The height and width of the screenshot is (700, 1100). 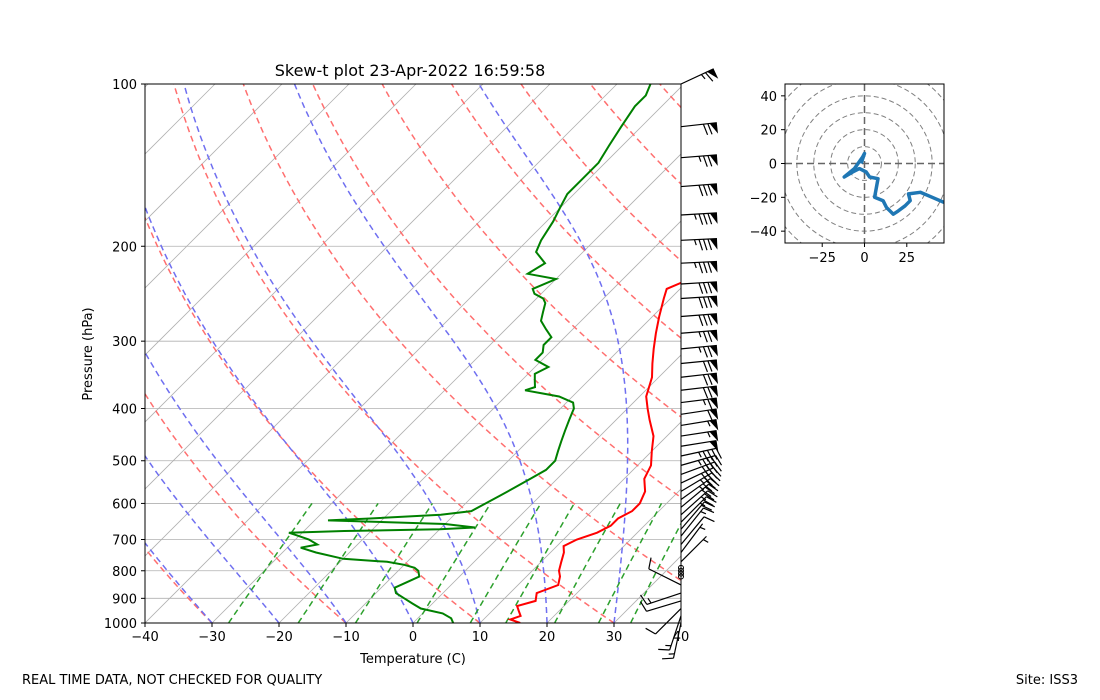 What do you see at coordinates (211, 637) in the screenshot?
I see `x-tick-label: −30` at bounding box center [211, 637].